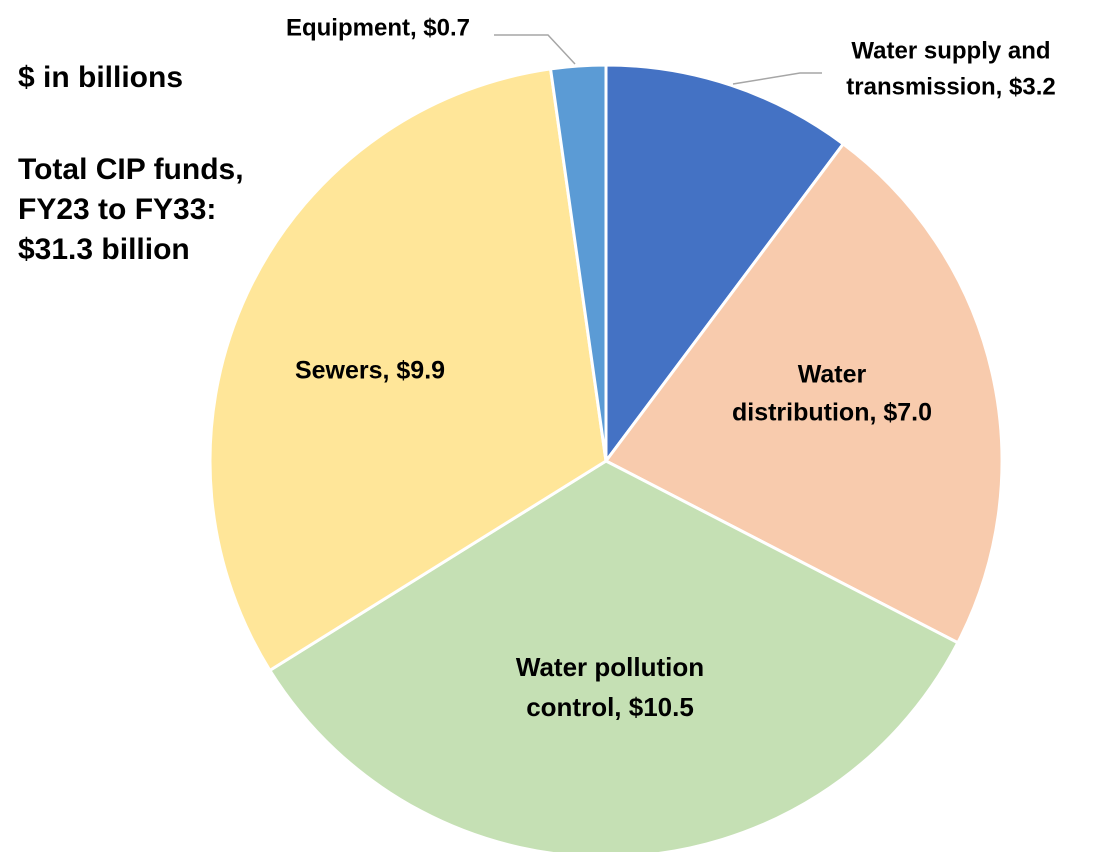 The width and height of the screenshot is (1101, 852). What do you see at coordinates (610, 667) in the screenshot?
I see `slice-label-line: Water pollution` at bounding box center [610, 667].